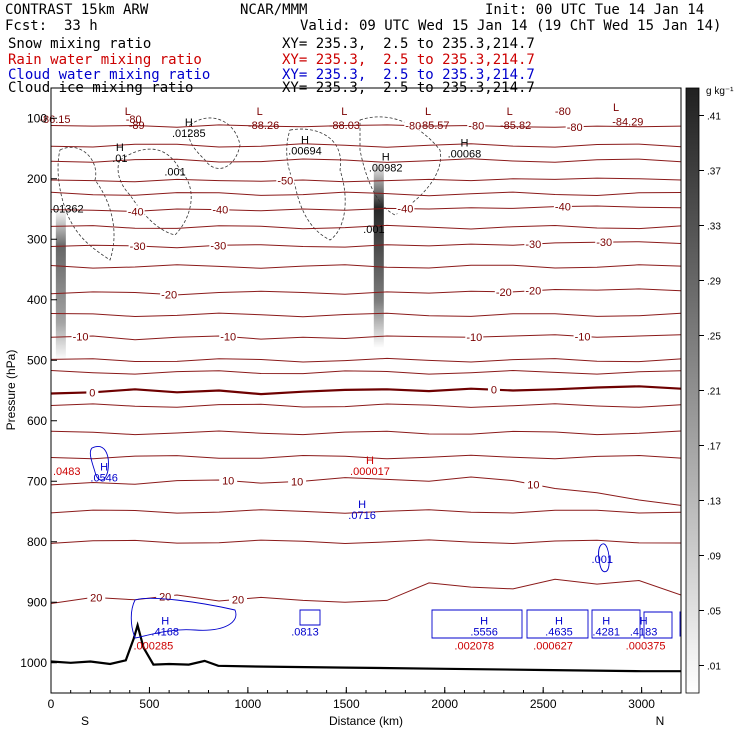 The image size is (740, 740). What do you see at coordinates (120, 148) in the screenshot?
I see `snow-max-h-marker: H` at bounding box center [120, 148].